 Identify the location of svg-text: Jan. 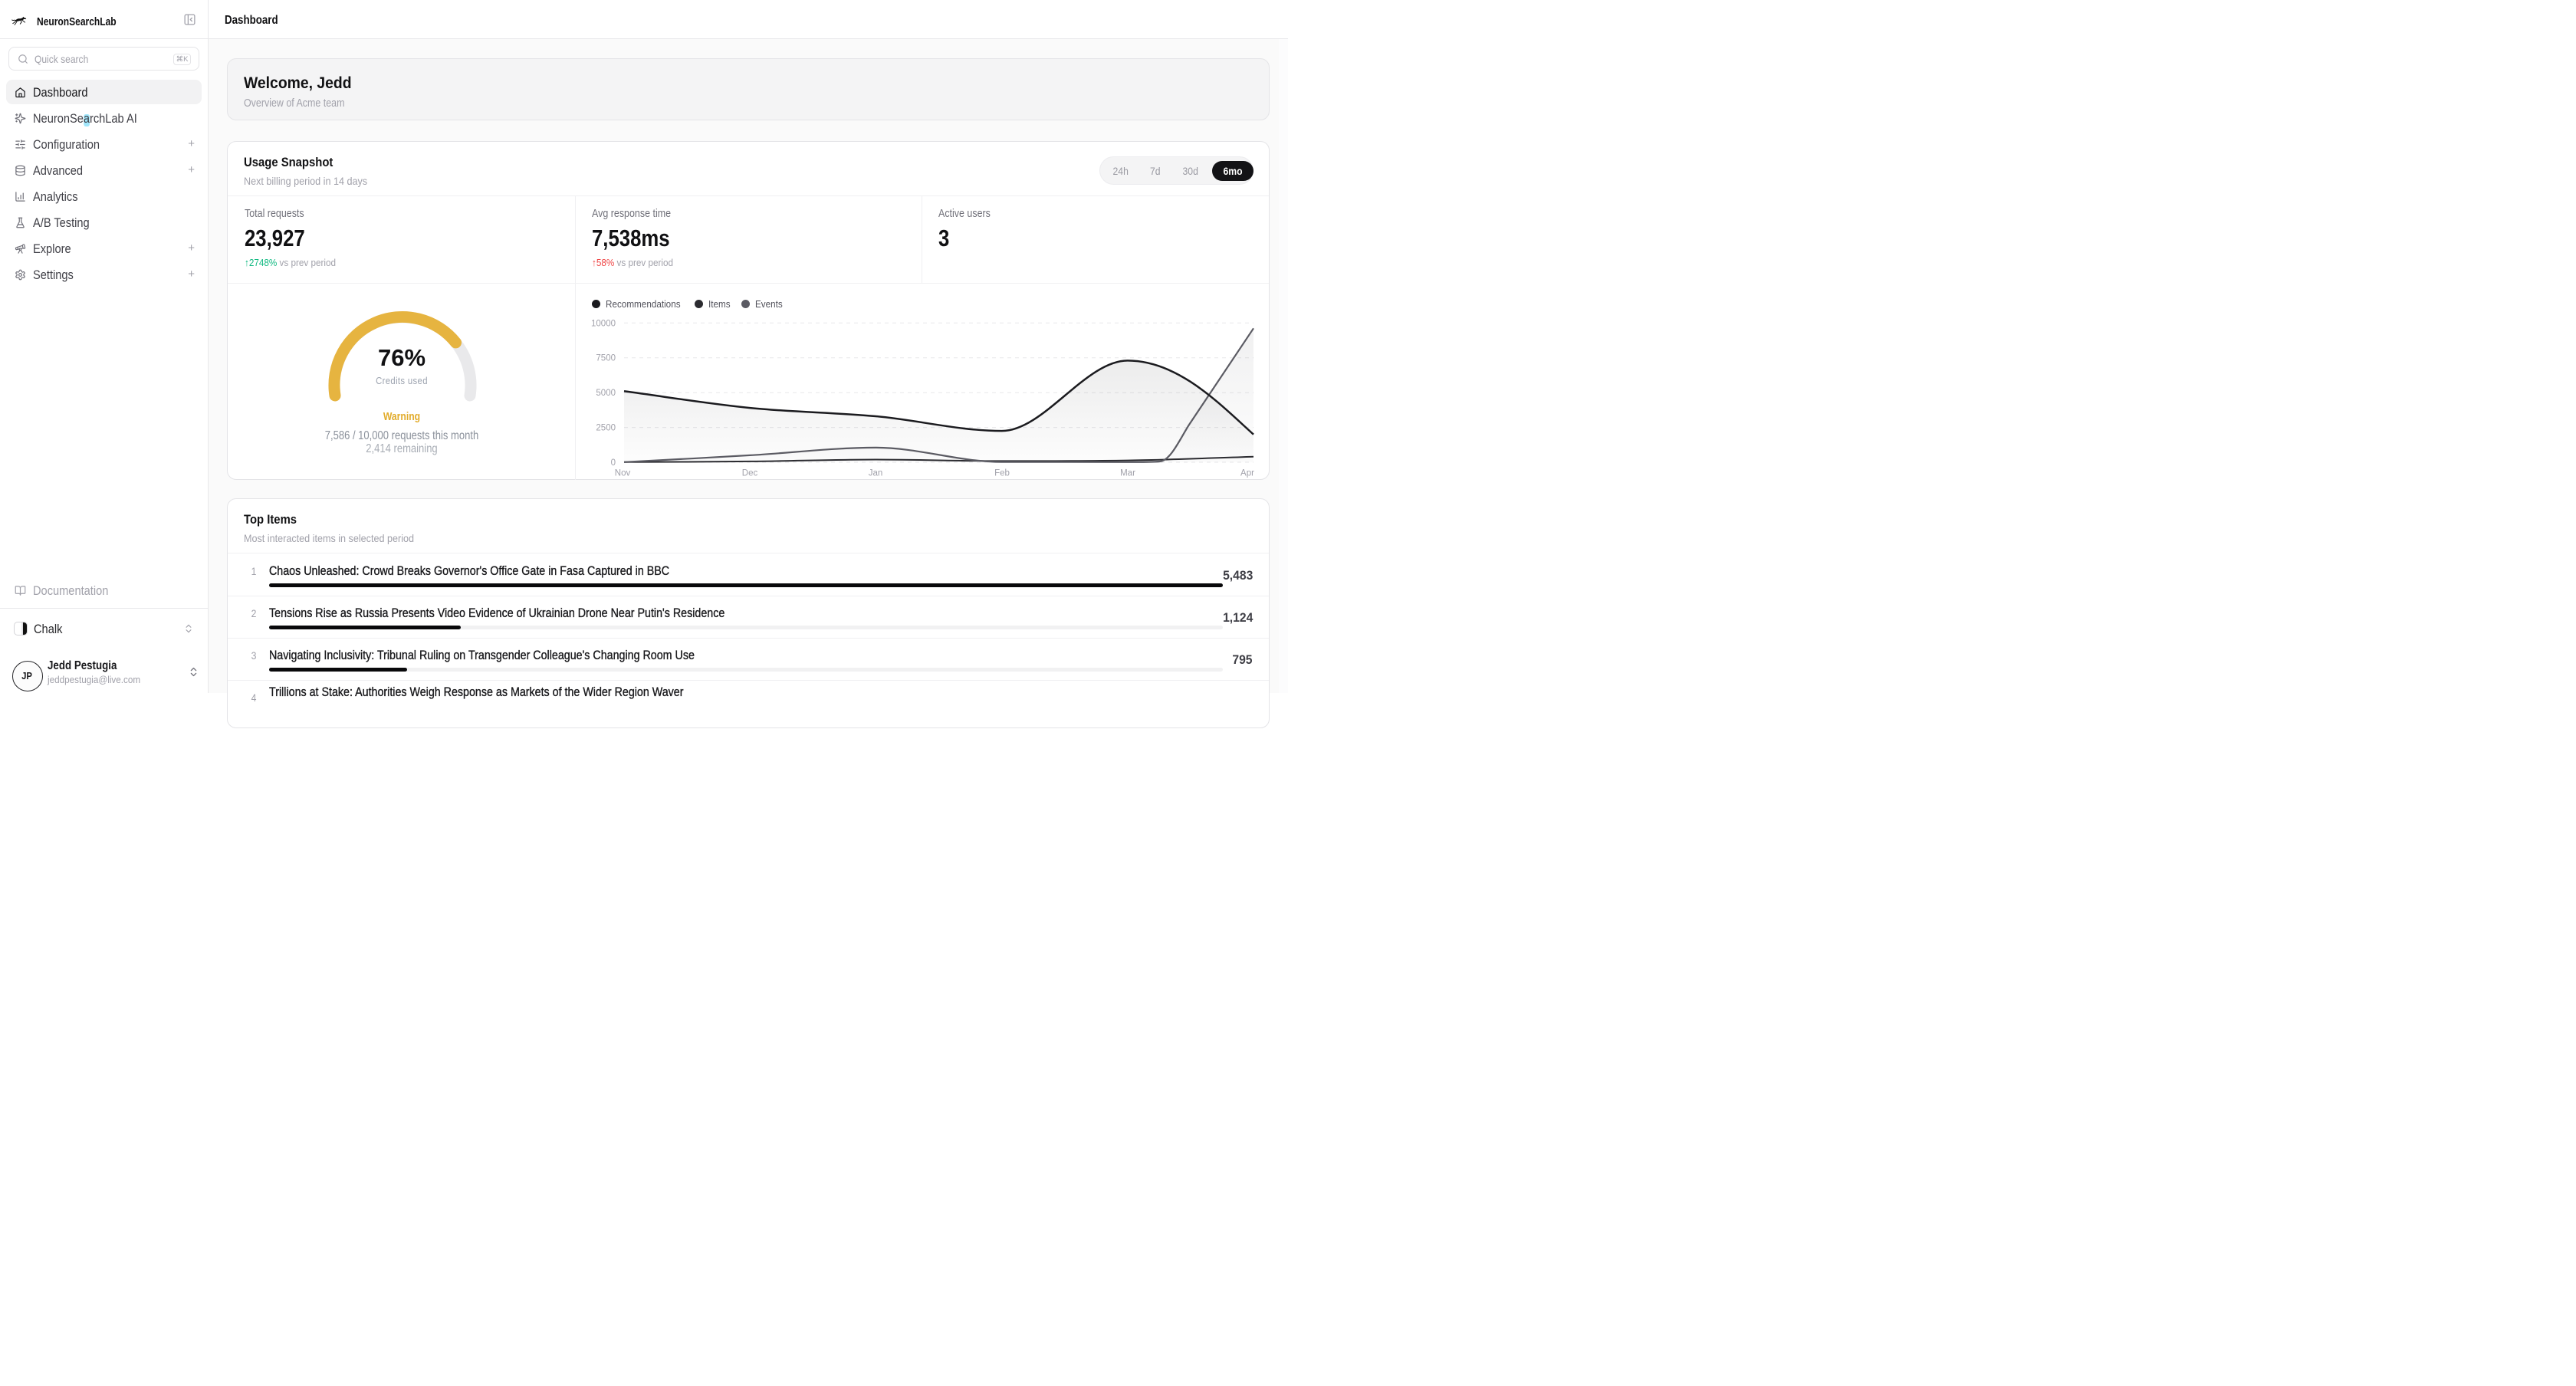
(876, 474).